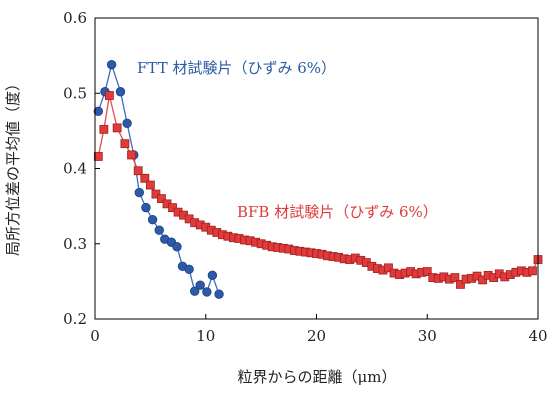  What do you see at coordinates (236, 68) in the screenshot?
I see `series-label-ftt: FTT 材試験片（ひずみ 6%）` at bounding box center [236, 68].